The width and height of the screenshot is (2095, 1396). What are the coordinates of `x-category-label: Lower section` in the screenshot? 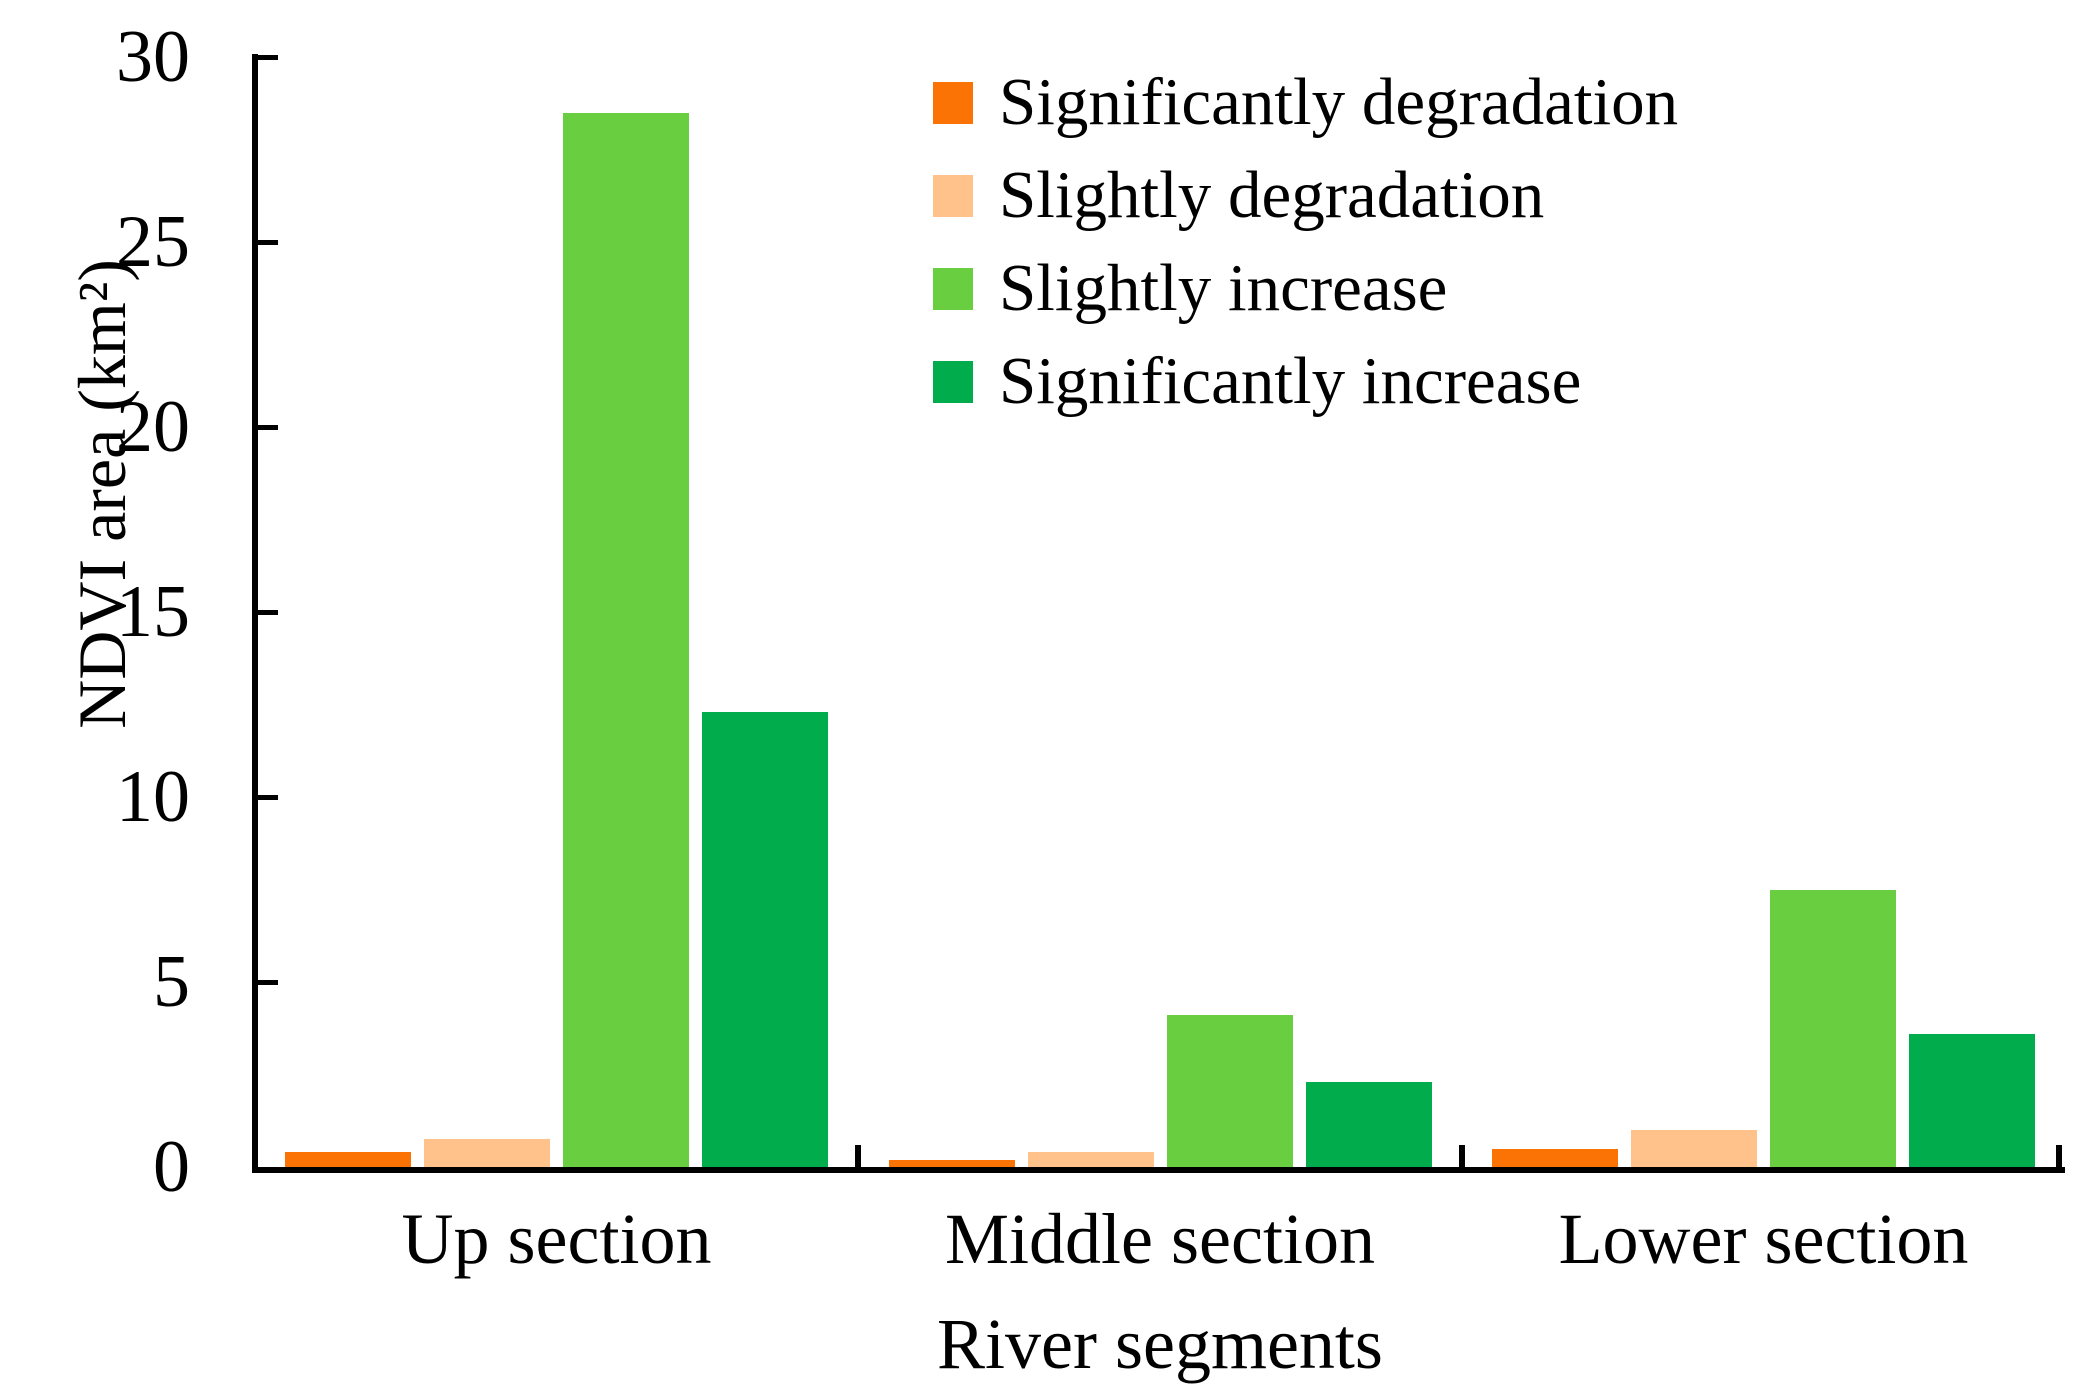 It's located at (1763, 1239).